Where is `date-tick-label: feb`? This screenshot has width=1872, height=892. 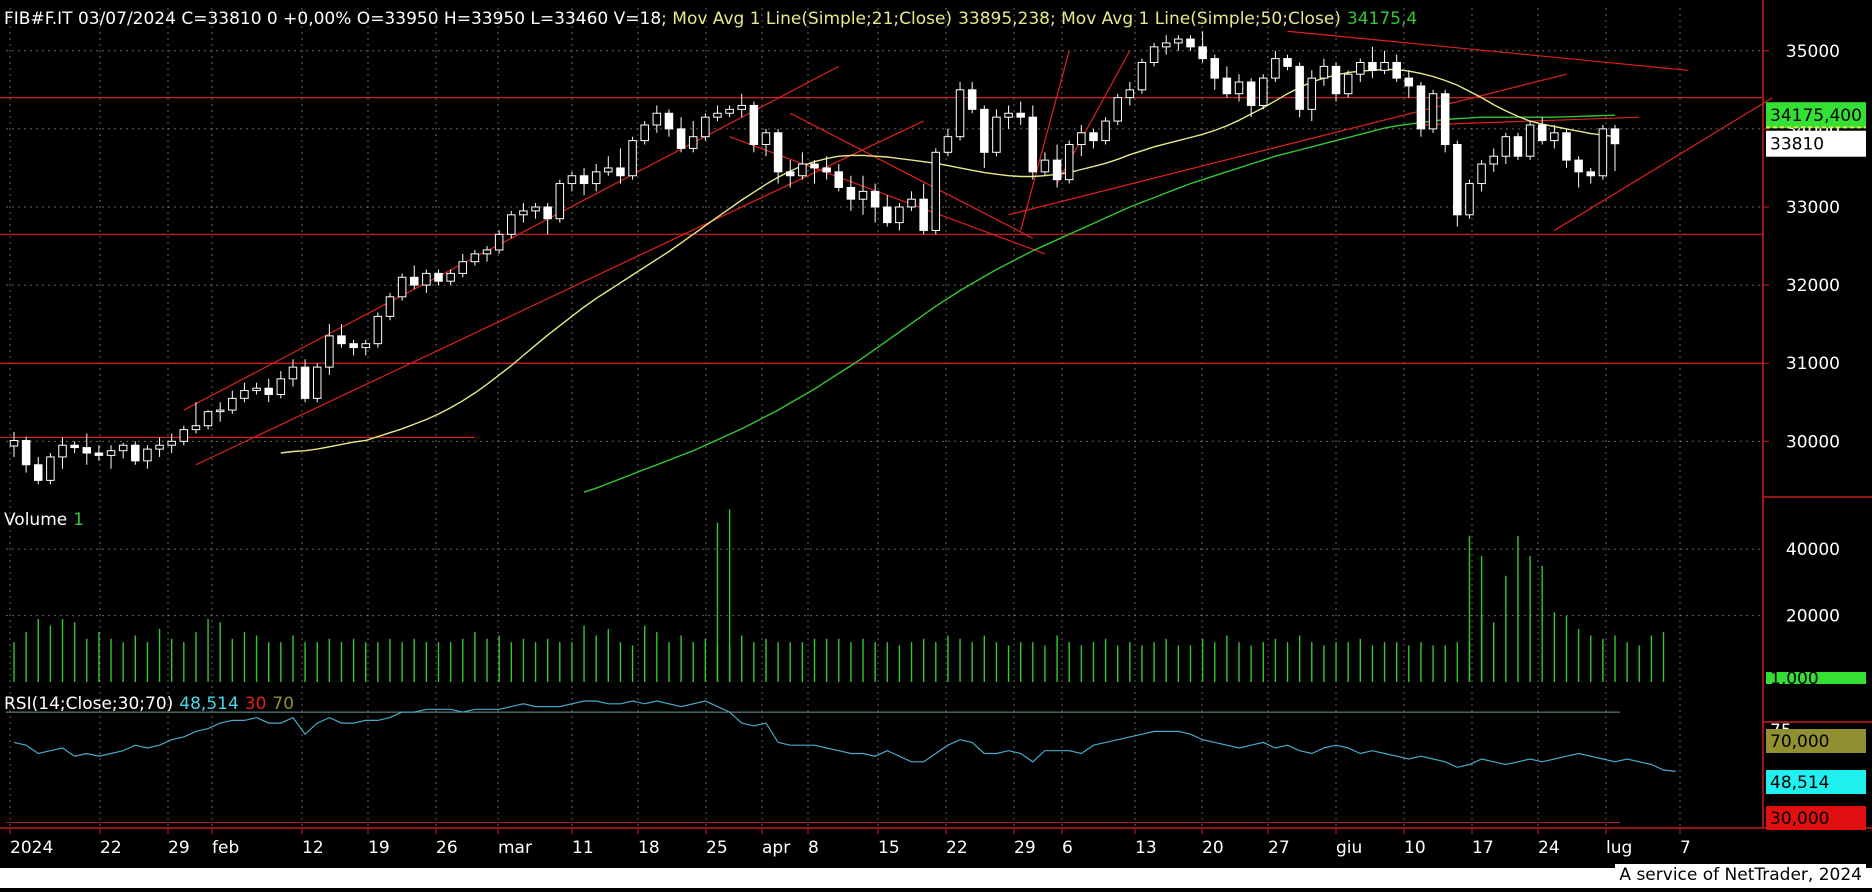
date-tick-label: feb is located at coordinates (225, 848).